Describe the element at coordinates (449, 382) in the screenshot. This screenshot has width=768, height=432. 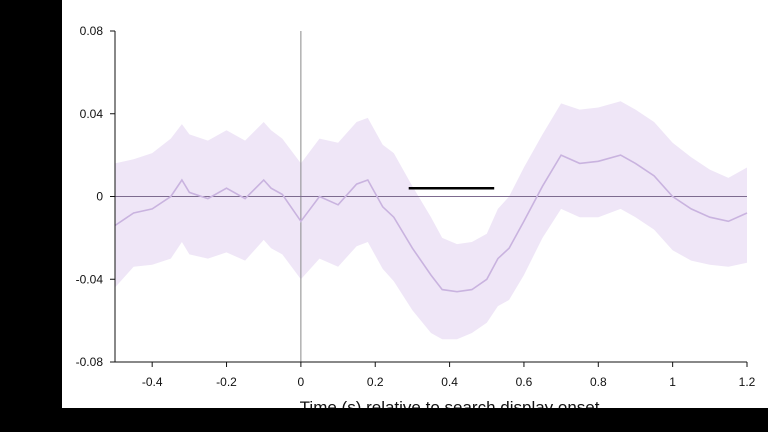
I see `x-tick-label: 0.4` at that location.